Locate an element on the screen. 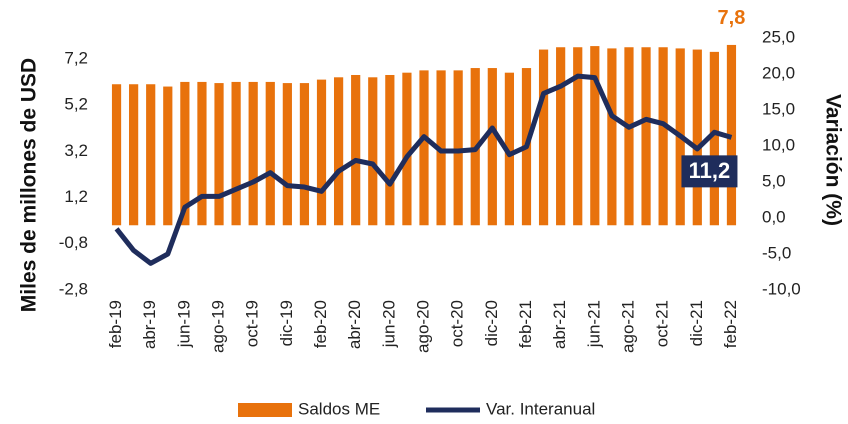 The height and width of the screenshot is (424, 848). legend-label: Var. Interanual is located at coordinates (540, 408).